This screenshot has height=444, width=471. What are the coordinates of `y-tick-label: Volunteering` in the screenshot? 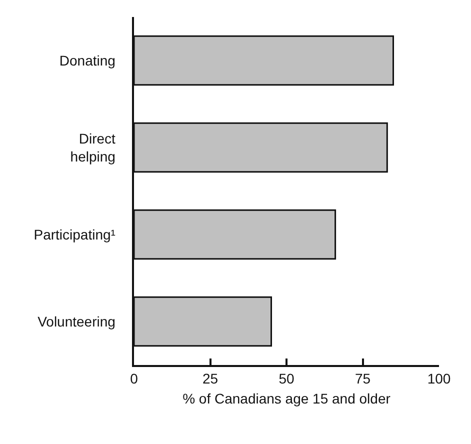 It's located at (77, 321).